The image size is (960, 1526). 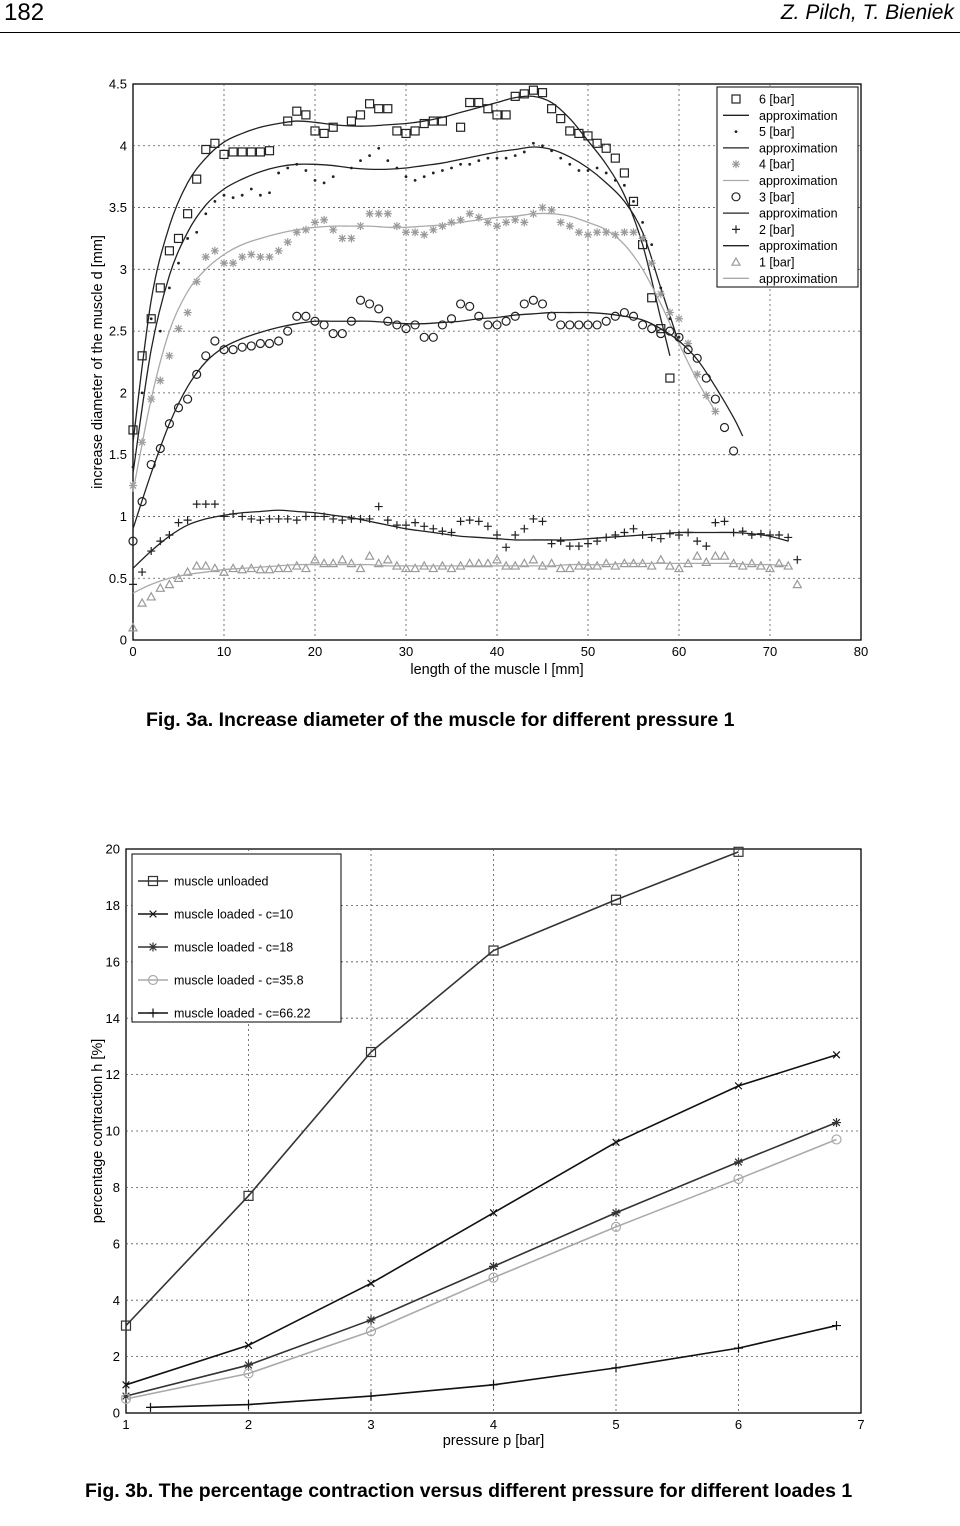 I want to click on series-line, so click(x=481, y=1269).